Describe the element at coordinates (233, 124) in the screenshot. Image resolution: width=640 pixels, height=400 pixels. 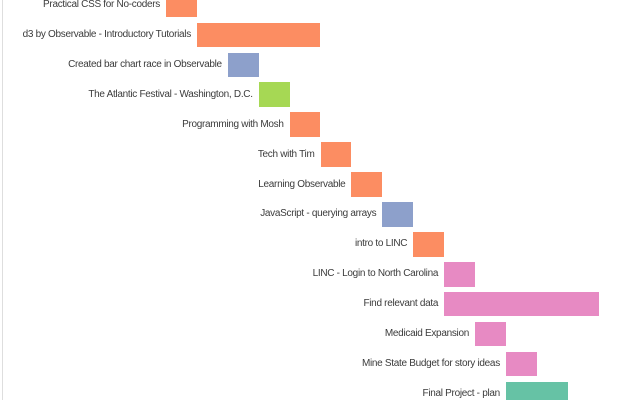
I see `task-label: Programming with Mosh` at that location.